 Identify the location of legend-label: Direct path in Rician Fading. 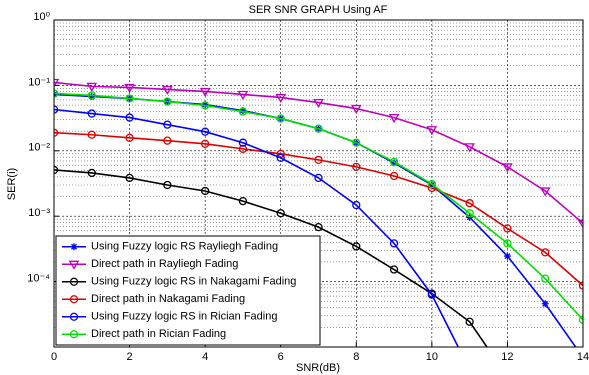
(158, 334).